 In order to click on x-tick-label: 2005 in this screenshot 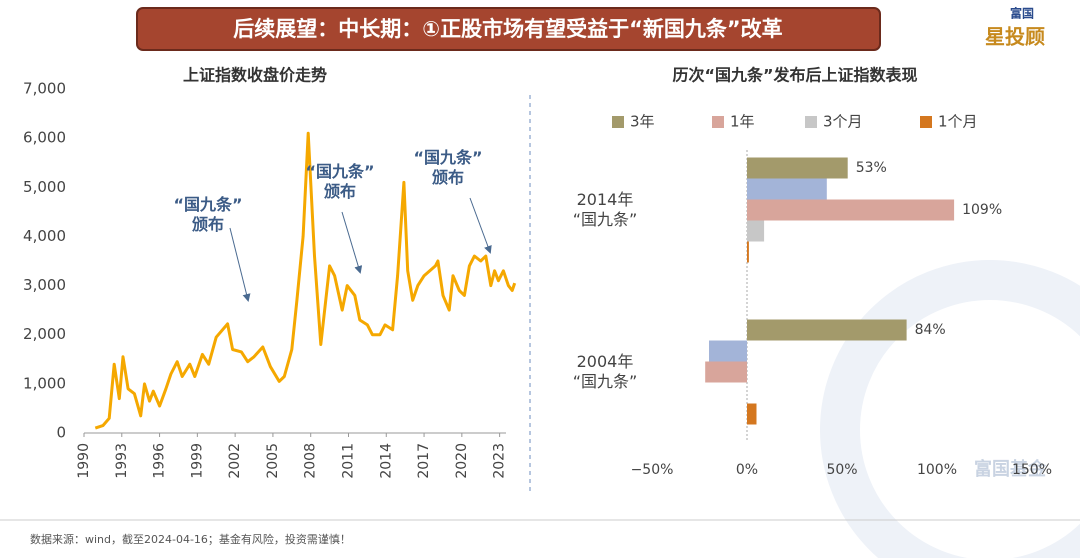, I will do `click(273, 461)`.